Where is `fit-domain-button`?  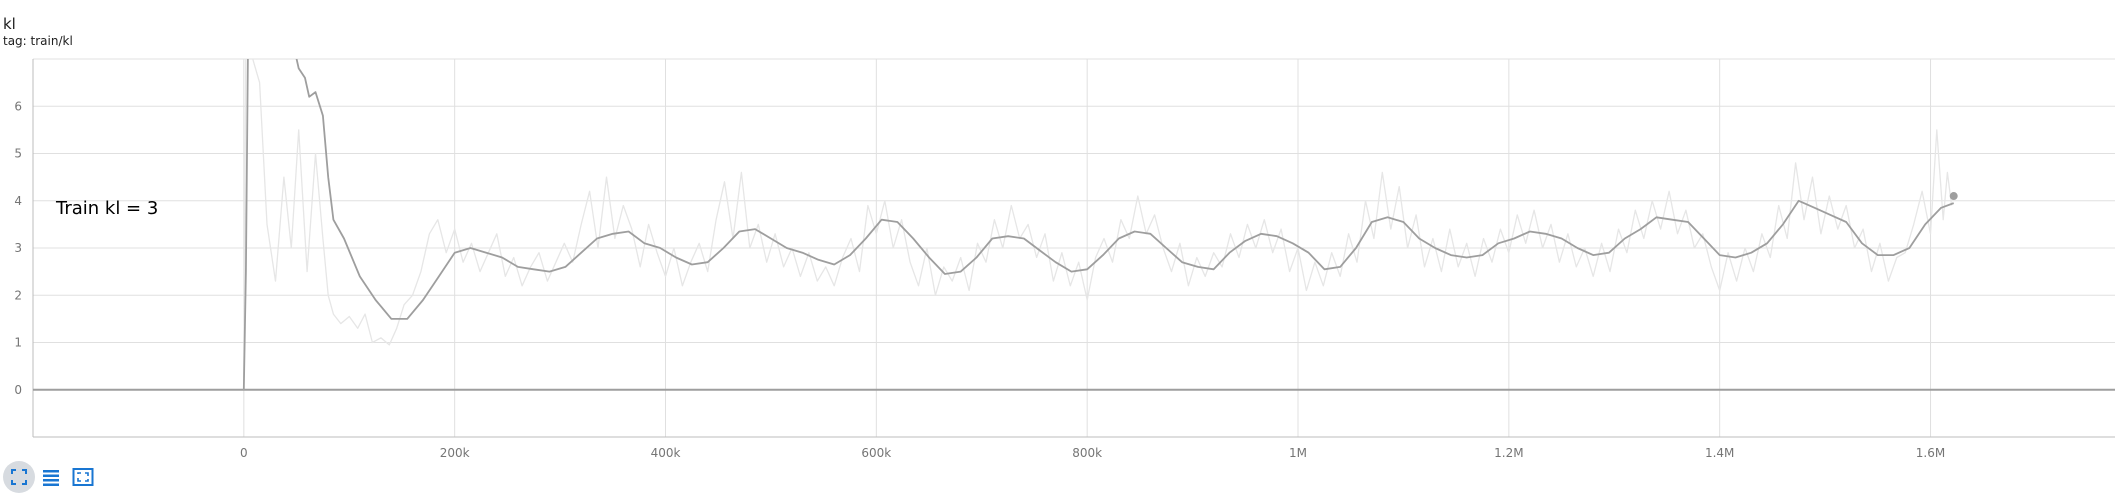 fit-domain-button is located at coordinates (19, 477).